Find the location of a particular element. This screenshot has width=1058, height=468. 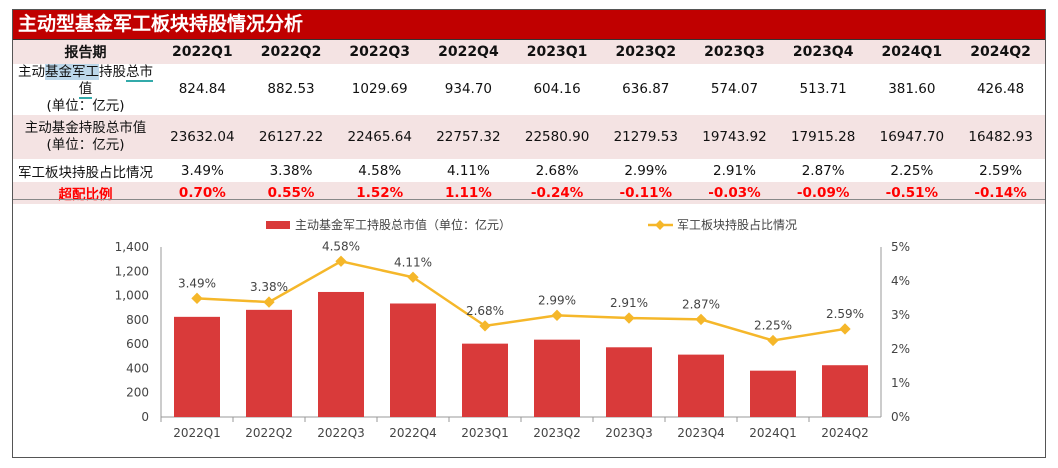

table-cell: 2.68% is located at coordinates (557, 170).